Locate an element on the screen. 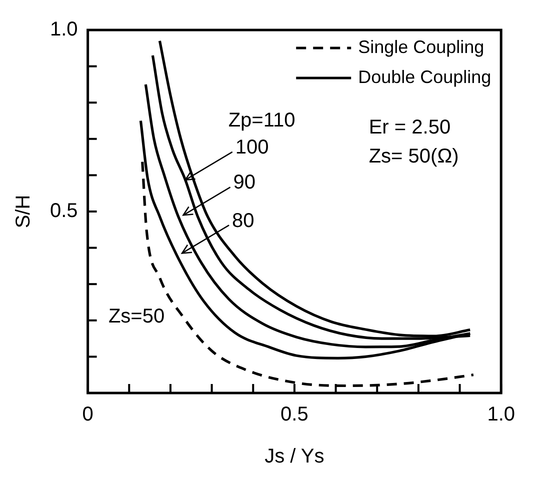 This screenshot has height=481, width=533. annotation: Zs= 50(Ω) is located at coordinates (413, 157).